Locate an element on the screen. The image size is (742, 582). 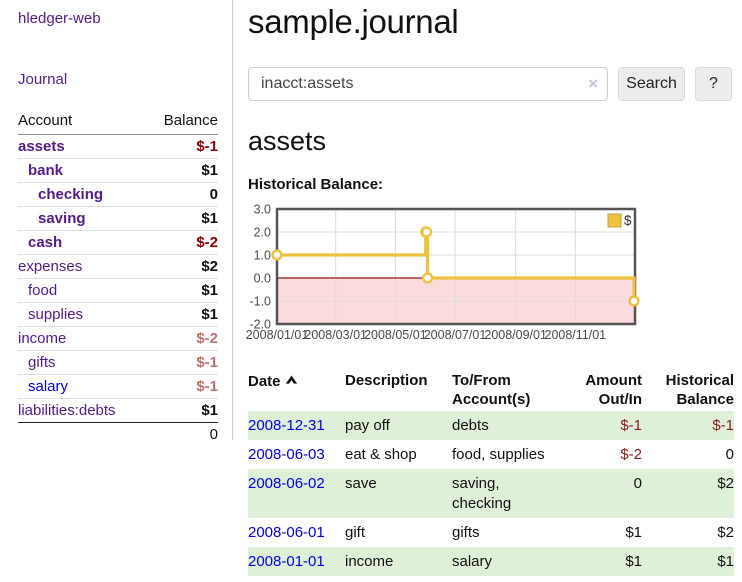
register-header-amount: Amount Out/In is located at coordinates (613, 390).